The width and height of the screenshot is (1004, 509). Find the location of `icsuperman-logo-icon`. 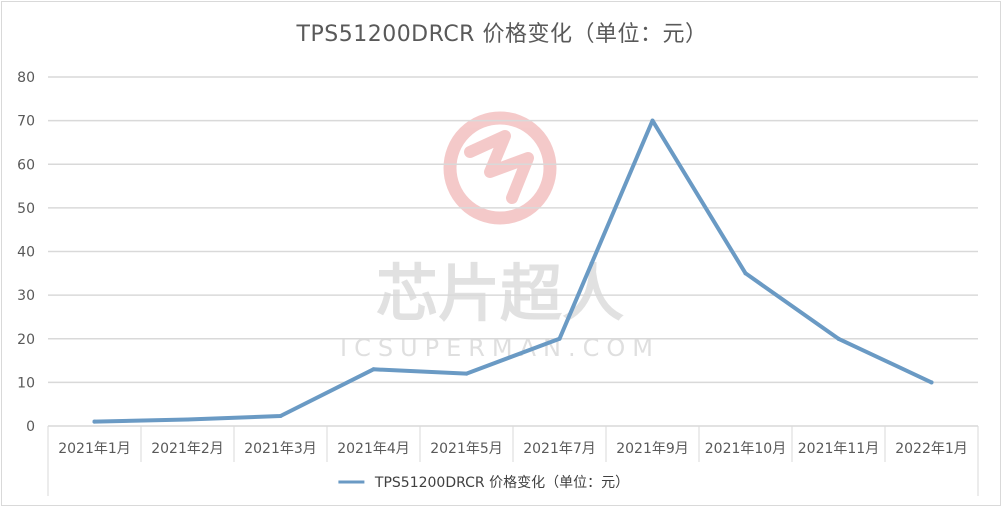

icsuperman-logo-icon is located at coordinates (500, 168).